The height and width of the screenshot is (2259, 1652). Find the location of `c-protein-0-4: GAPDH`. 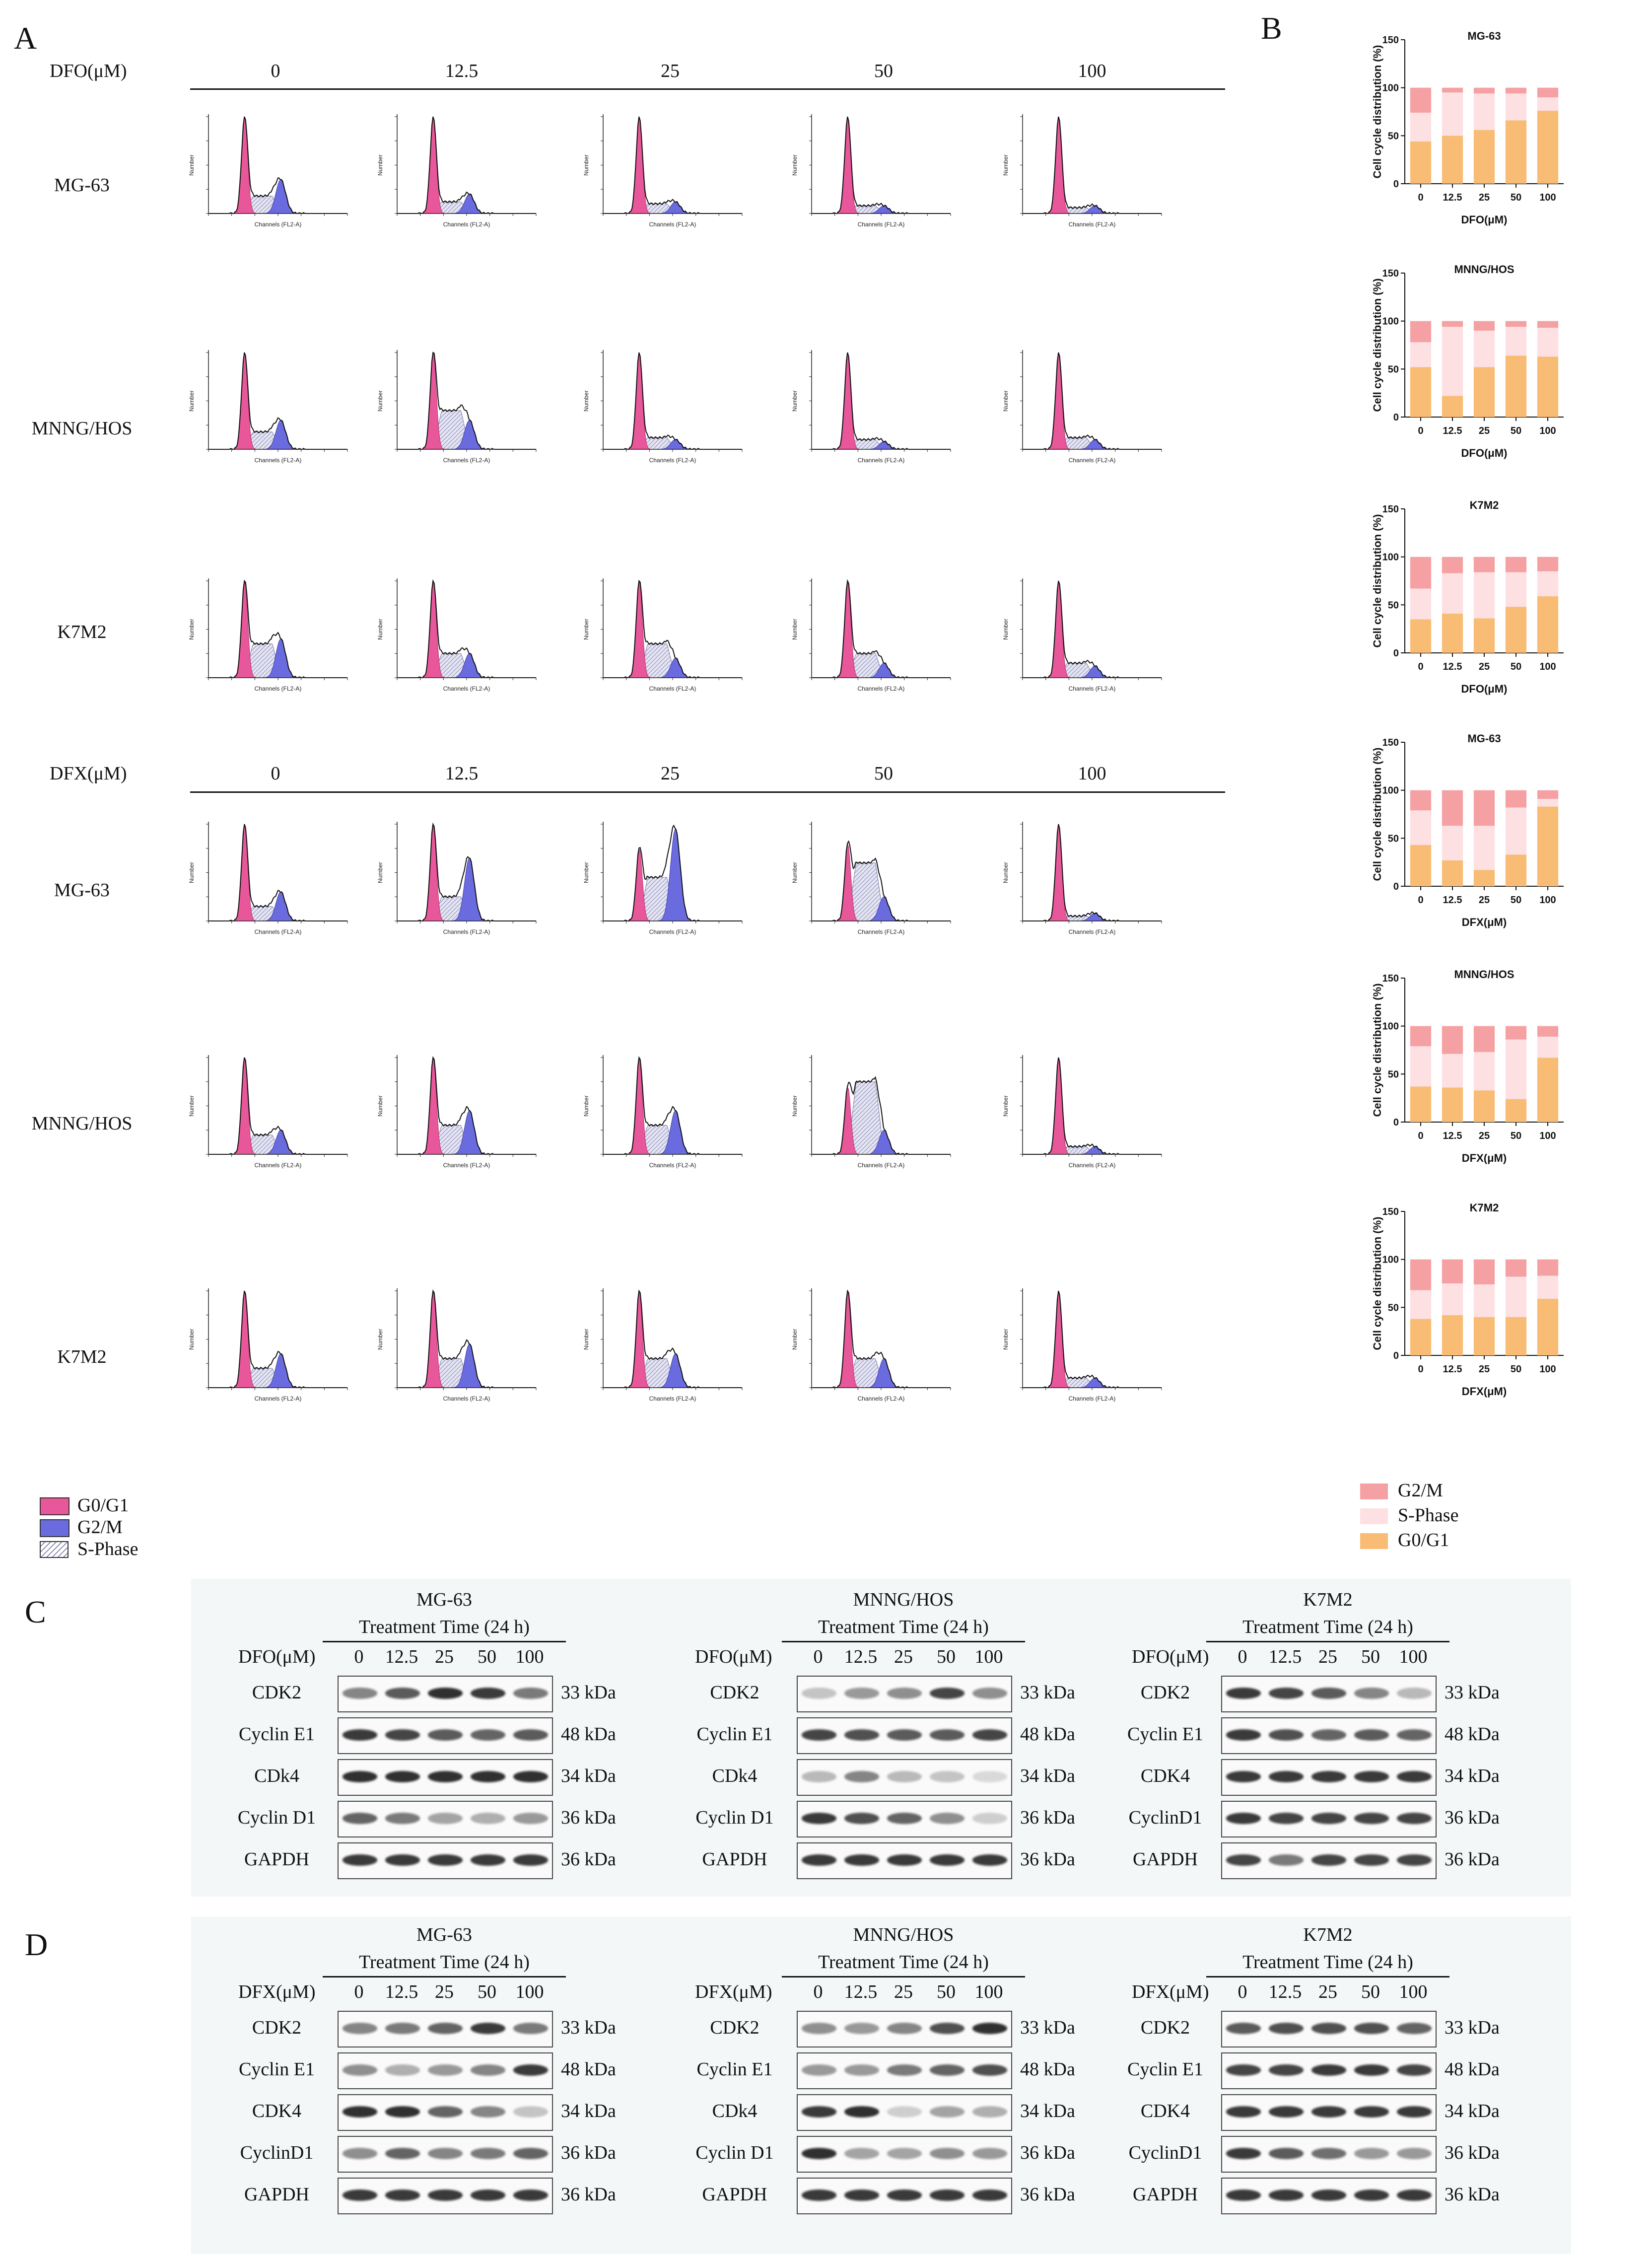

c-protein-0-4: GAPDH is located at coordinates (277, 1859).